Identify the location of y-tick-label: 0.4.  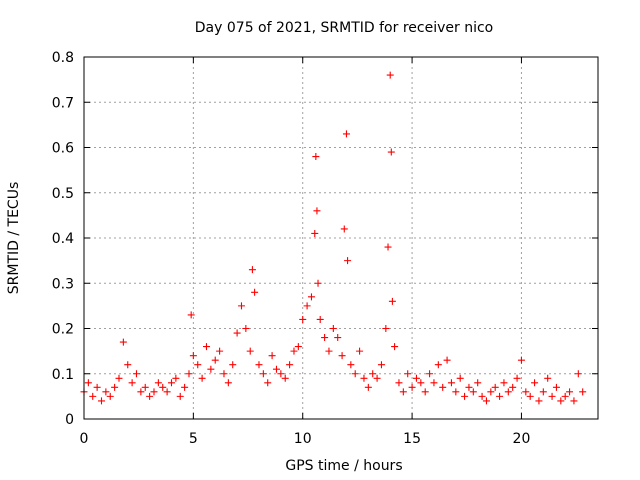
(63, 239).